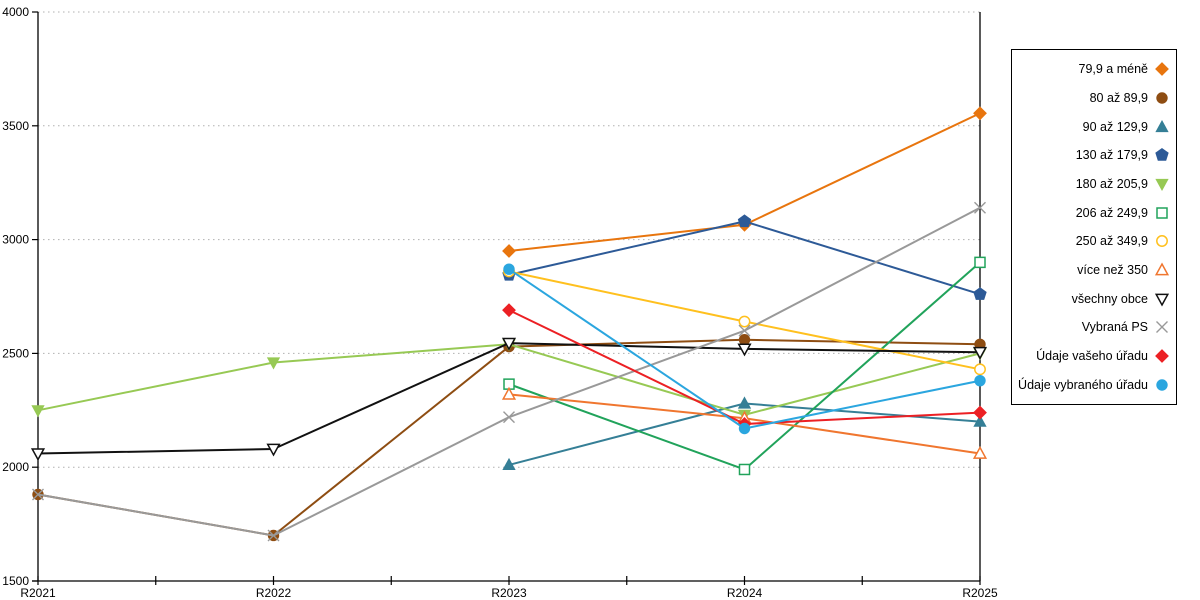 The width and height of the screenshot is (1200, 600). What do you see at coordinates (1113, 69) in the screenshot?
I see `legend-label: 79,9 a méně` at bounding box center [1113, 69].